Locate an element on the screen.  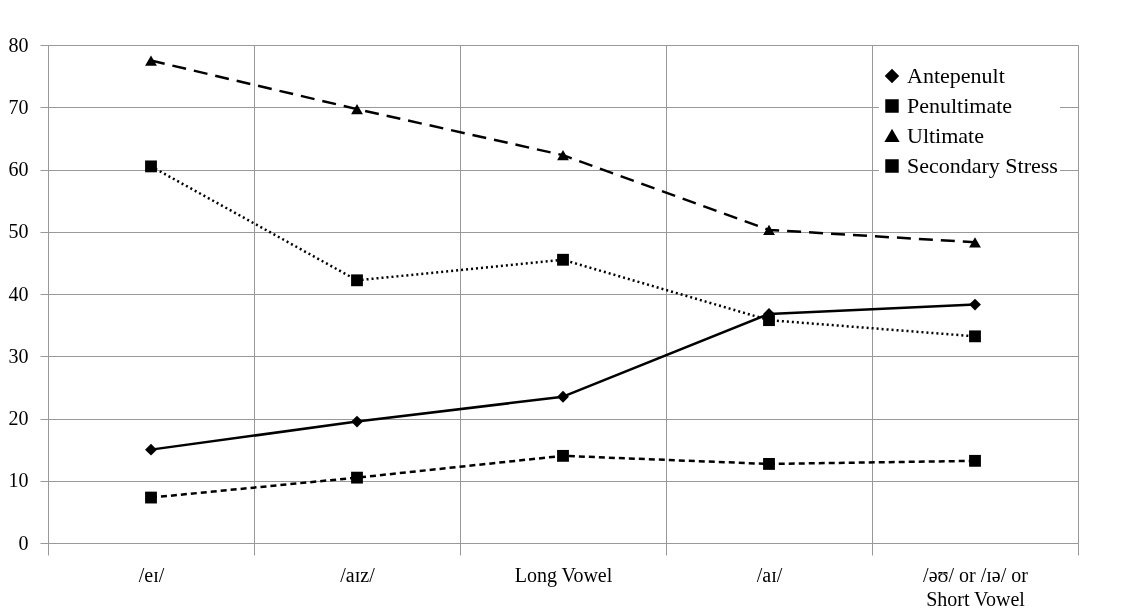
y-tick-label: 20 is located at coordinates (18, 418).